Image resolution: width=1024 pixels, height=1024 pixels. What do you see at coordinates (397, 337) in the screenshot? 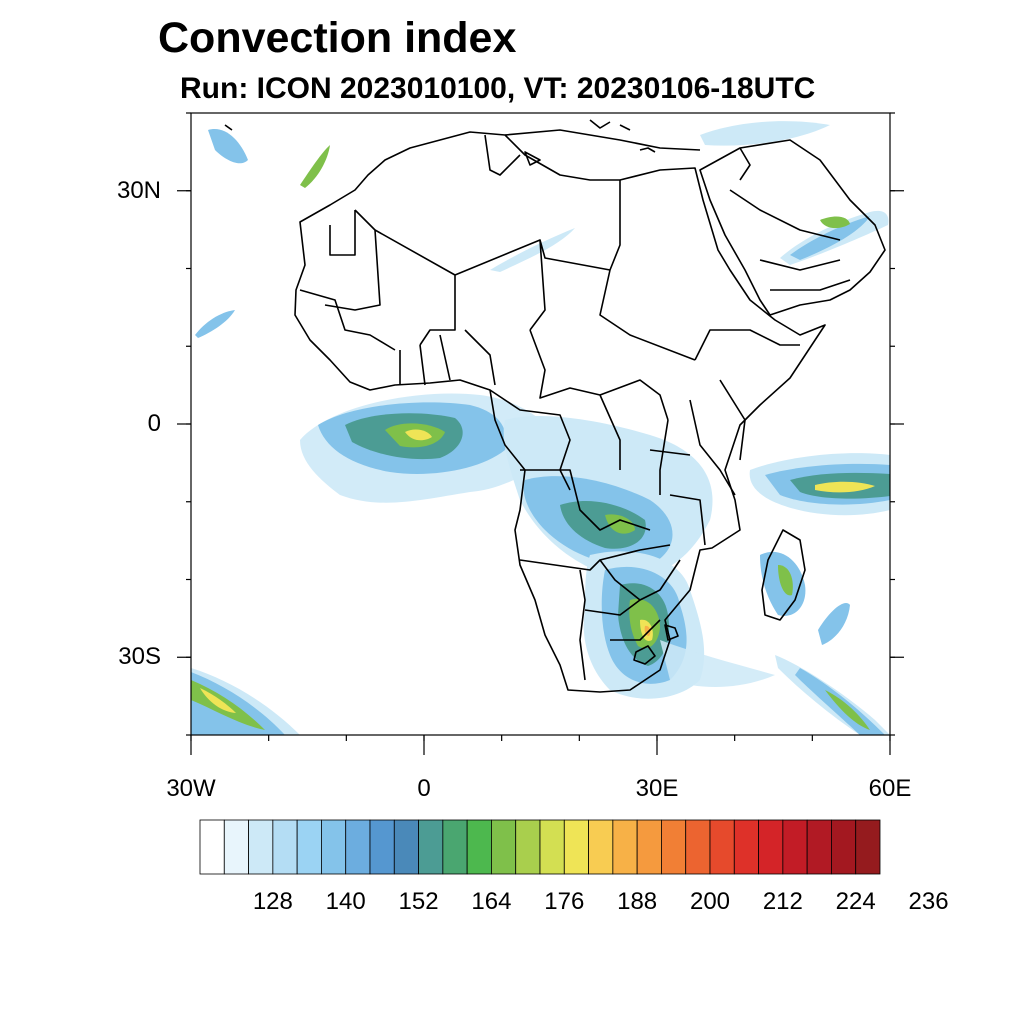
I see `borders-west` at bounding box center [397, 337].